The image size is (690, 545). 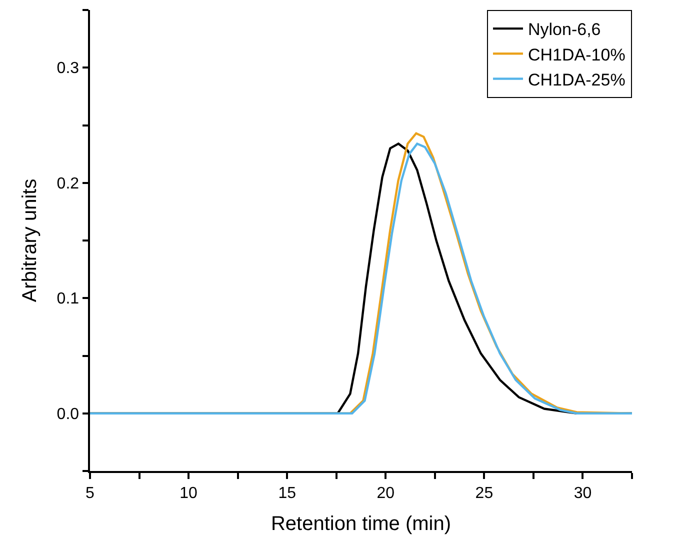 I want to click on x-axis-title: Retention time (min), so click(x=361, y=523).